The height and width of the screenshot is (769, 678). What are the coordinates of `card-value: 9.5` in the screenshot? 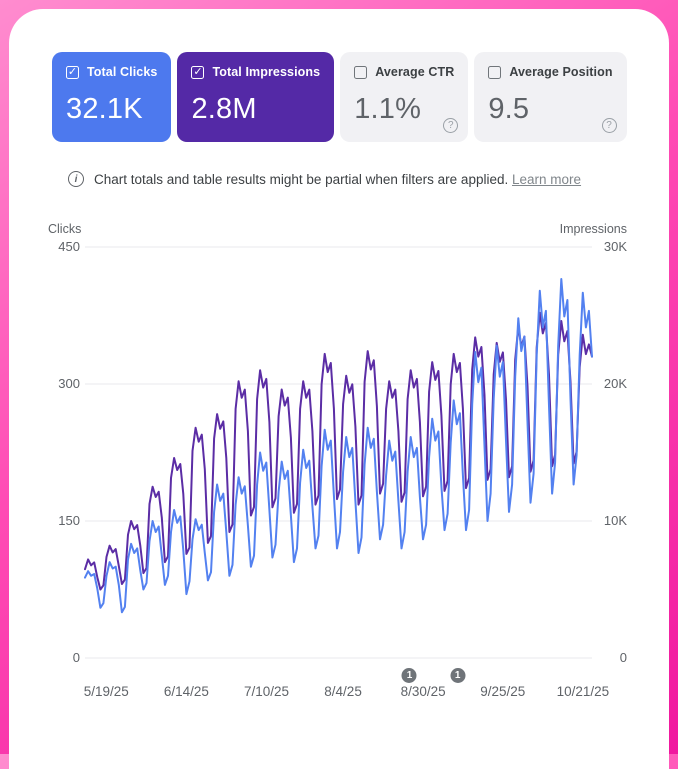 It's located at (509, 109).